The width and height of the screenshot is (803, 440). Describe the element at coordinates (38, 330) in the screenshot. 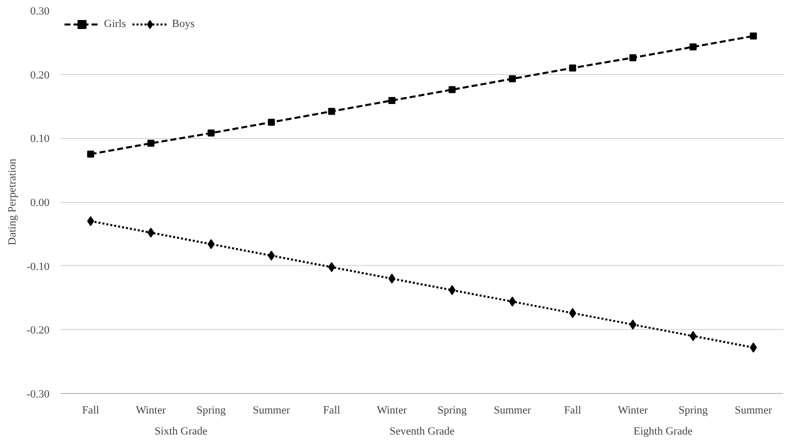

I see `y-tick-label: -0.20` at that location.